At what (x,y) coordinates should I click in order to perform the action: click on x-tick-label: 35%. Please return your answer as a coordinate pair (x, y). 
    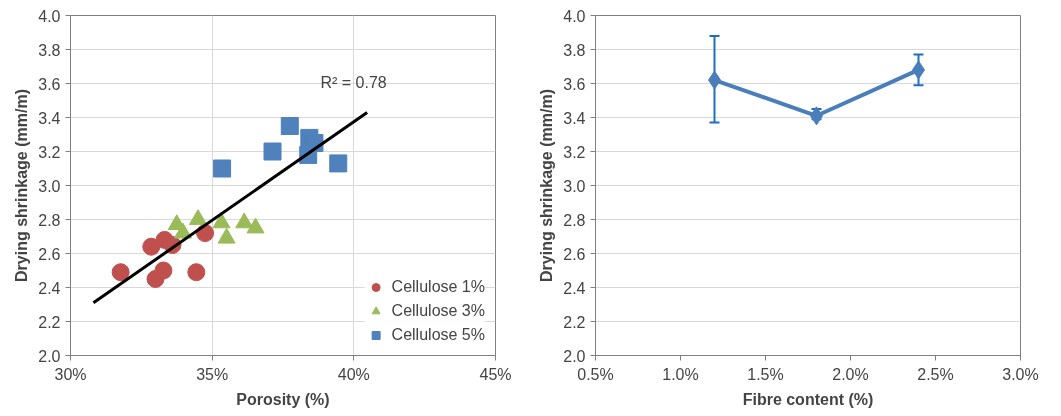
    Looking at the image, I should click on (212, 374).